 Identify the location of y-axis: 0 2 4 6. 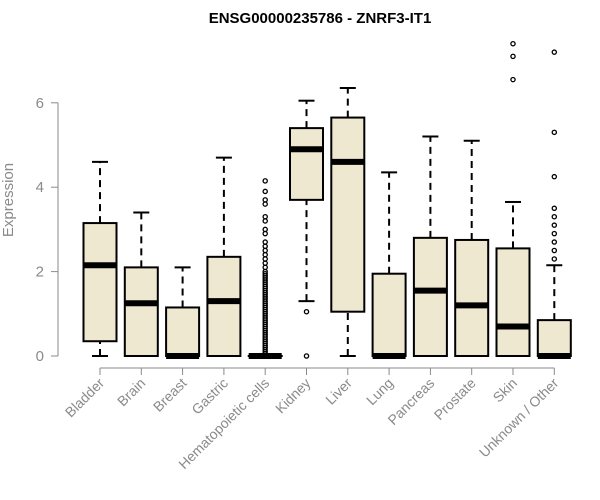
(47, 230).